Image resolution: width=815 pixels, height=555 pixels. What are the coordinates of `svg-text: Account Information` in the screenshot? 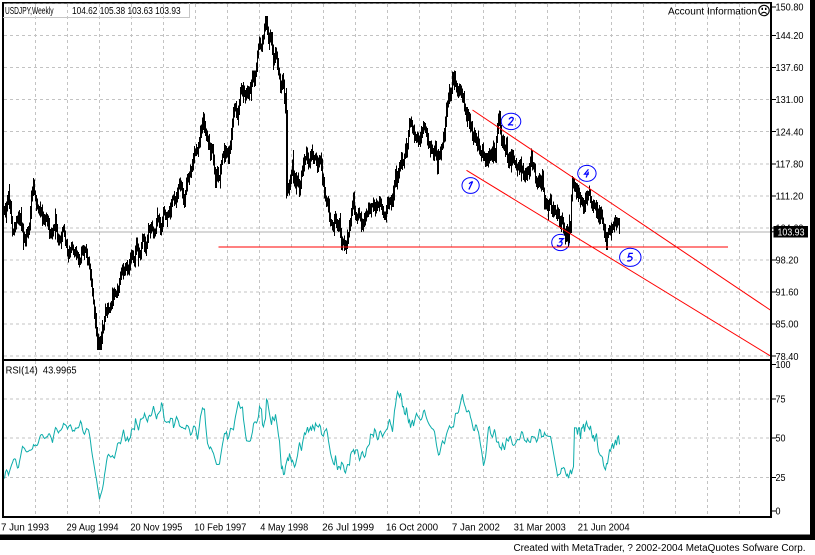 It's located at (712, 12).